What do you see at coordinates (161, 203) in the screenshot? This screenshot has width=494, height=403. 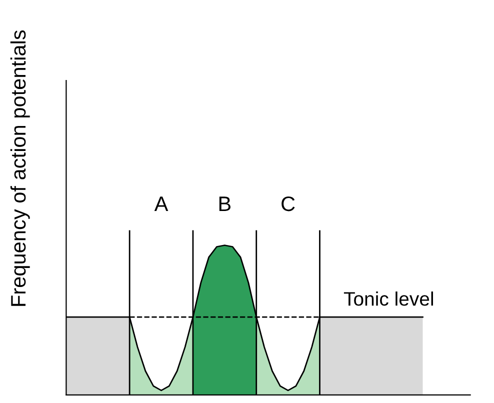 I see `text: A` at bounding box center [161, 203].